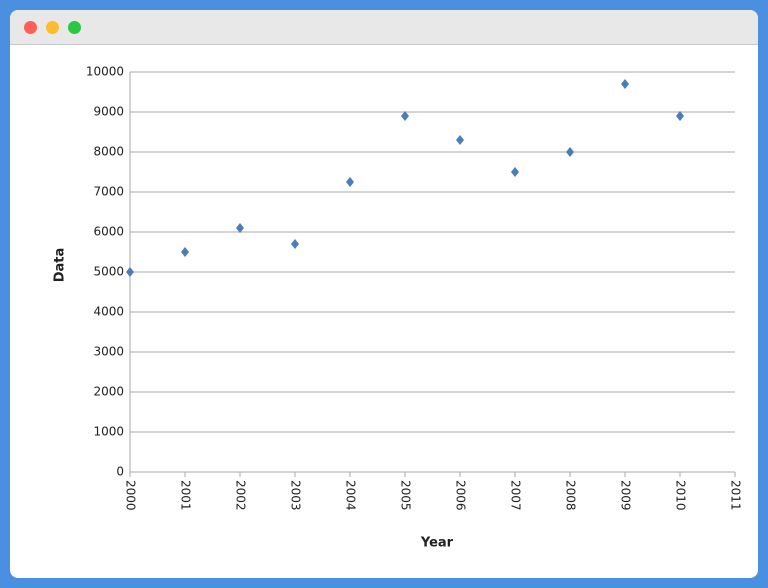  Describe the element at coordinates (736, 495) in the screenshot. I see `x-tick-label: 2011` at that location.